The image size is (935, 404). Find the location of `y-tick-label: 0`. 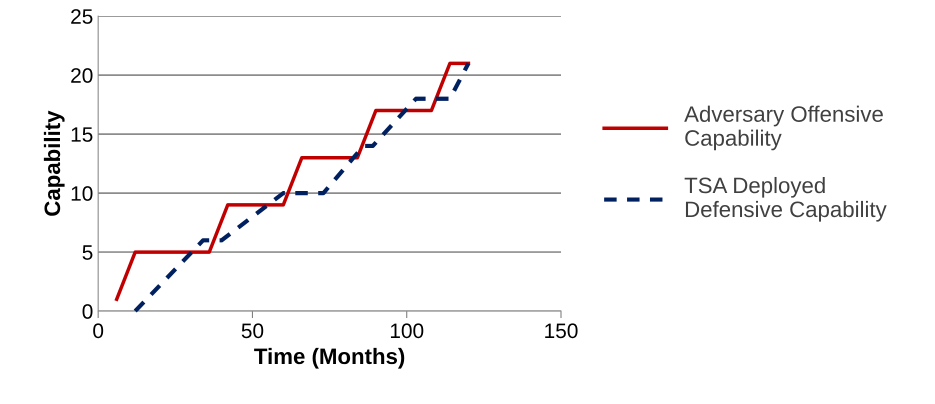

y-tick-label: 0 is located at coordinates (87, 311).